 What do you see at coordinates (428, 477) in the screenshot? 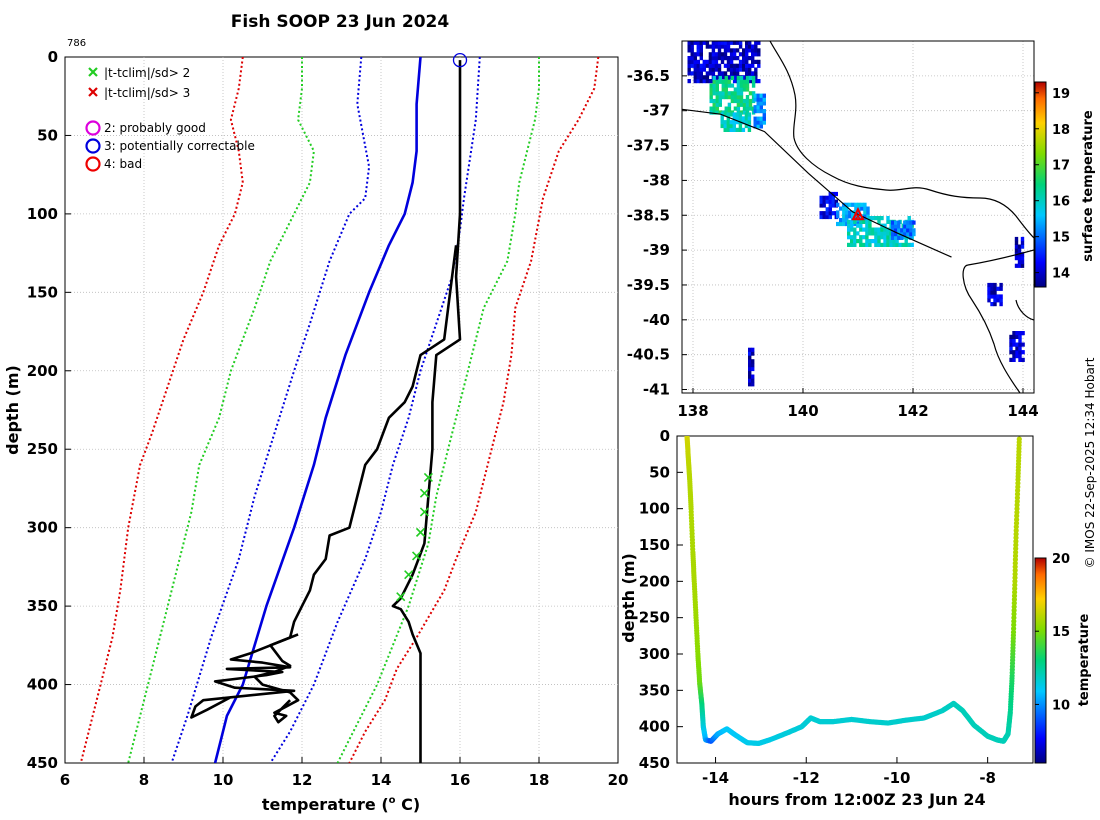
I see `profile-flag-sd2` at bounding box center [428, 477].